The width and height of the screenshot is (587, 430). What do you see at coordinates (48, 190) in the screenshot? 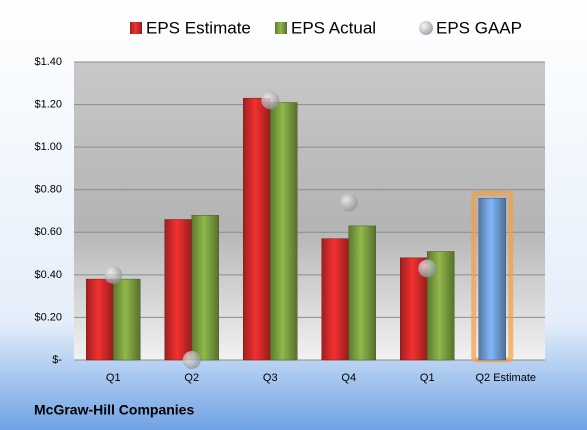
I see `y-tick-label: $0.80` at bounding box center [48, 190].